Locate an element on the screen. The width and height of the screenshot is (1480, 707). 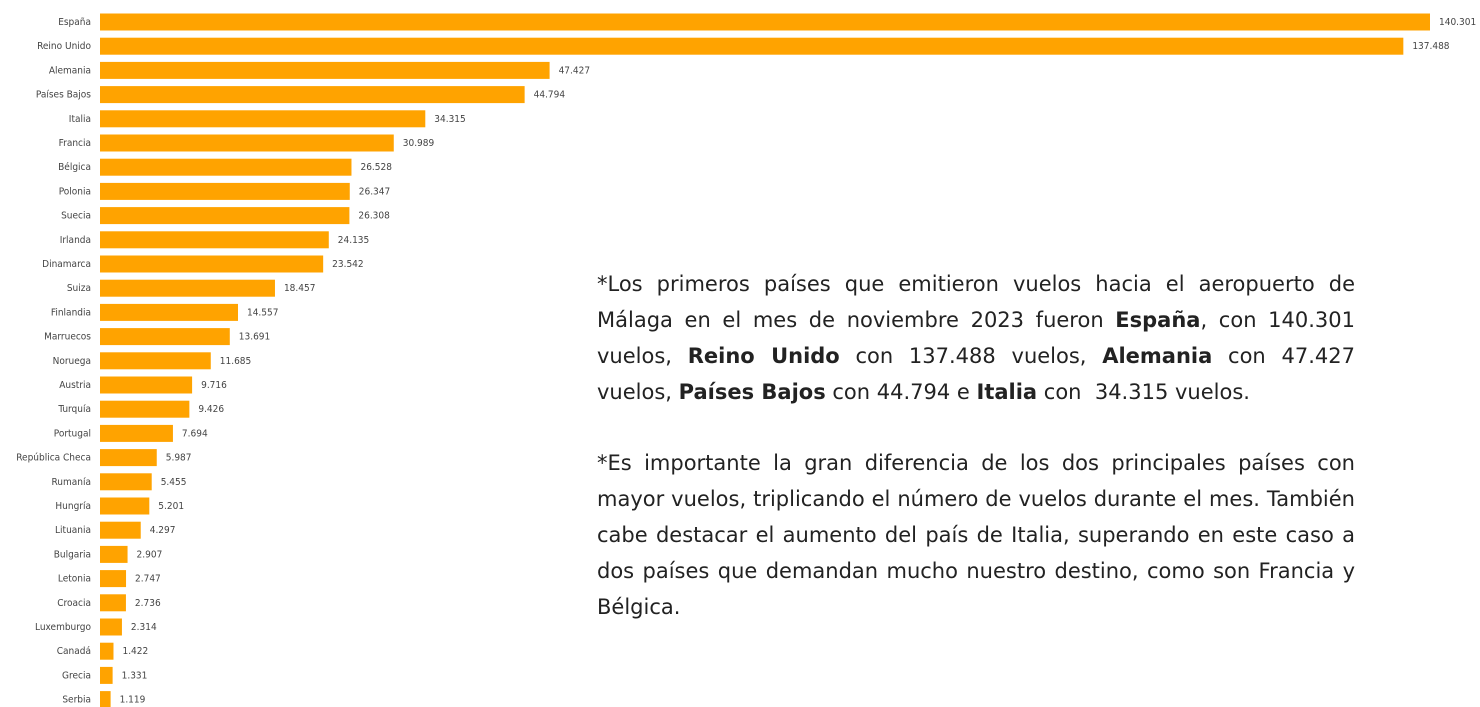
category-label: Suecia is located at coordinates (76, 216).